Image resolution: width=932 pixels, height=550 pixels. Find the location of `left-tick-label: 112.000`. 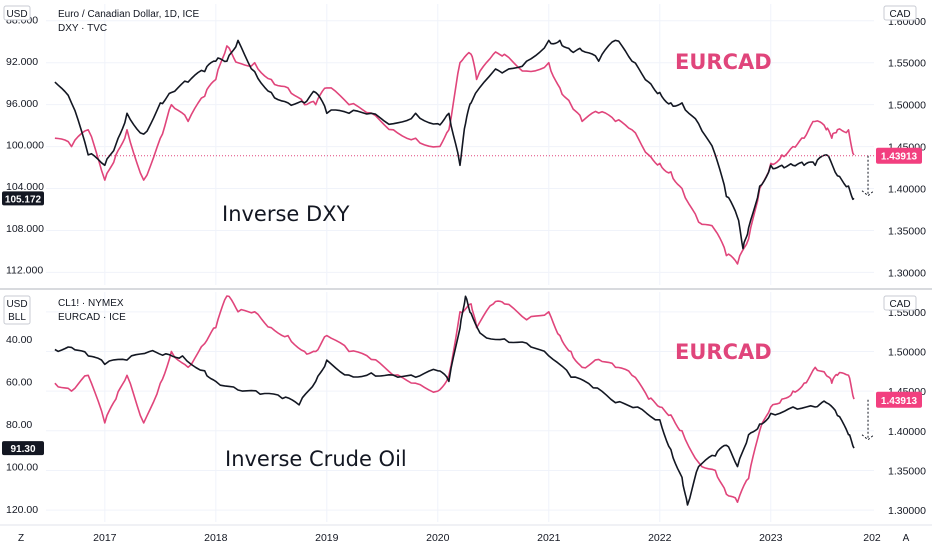

left-tick-label: 112.000 is located at coordinates (24, 270).